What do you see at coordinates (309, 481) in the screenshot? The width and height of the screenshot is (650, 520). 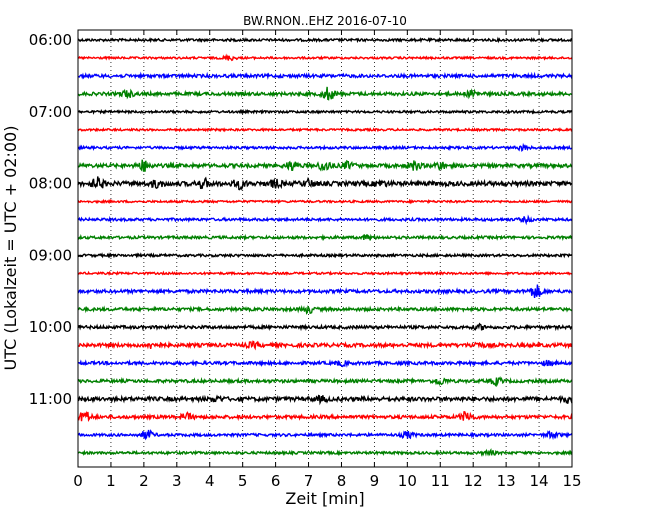 I see `x-tick-label: 7` at bounding box center [309, 481].